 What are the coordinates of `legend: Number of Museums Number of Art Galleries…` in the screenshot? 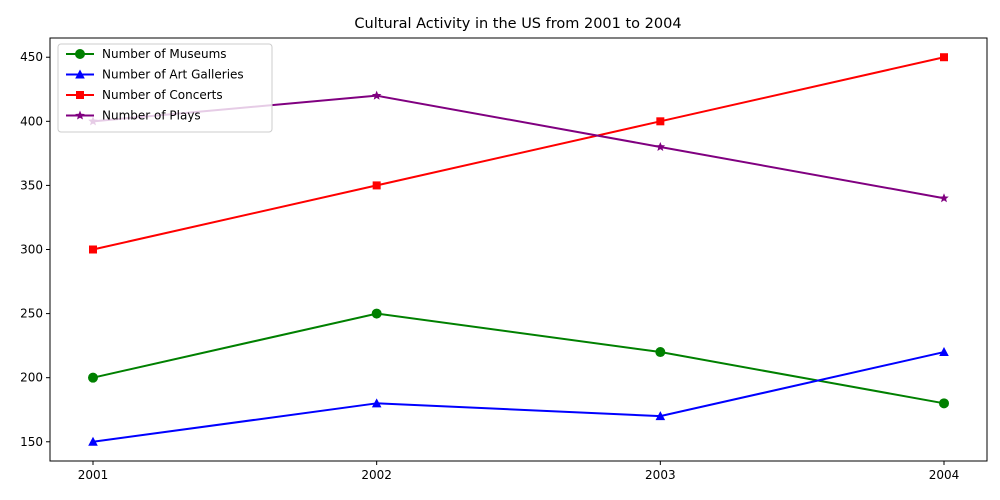 It's located at (165, 88).